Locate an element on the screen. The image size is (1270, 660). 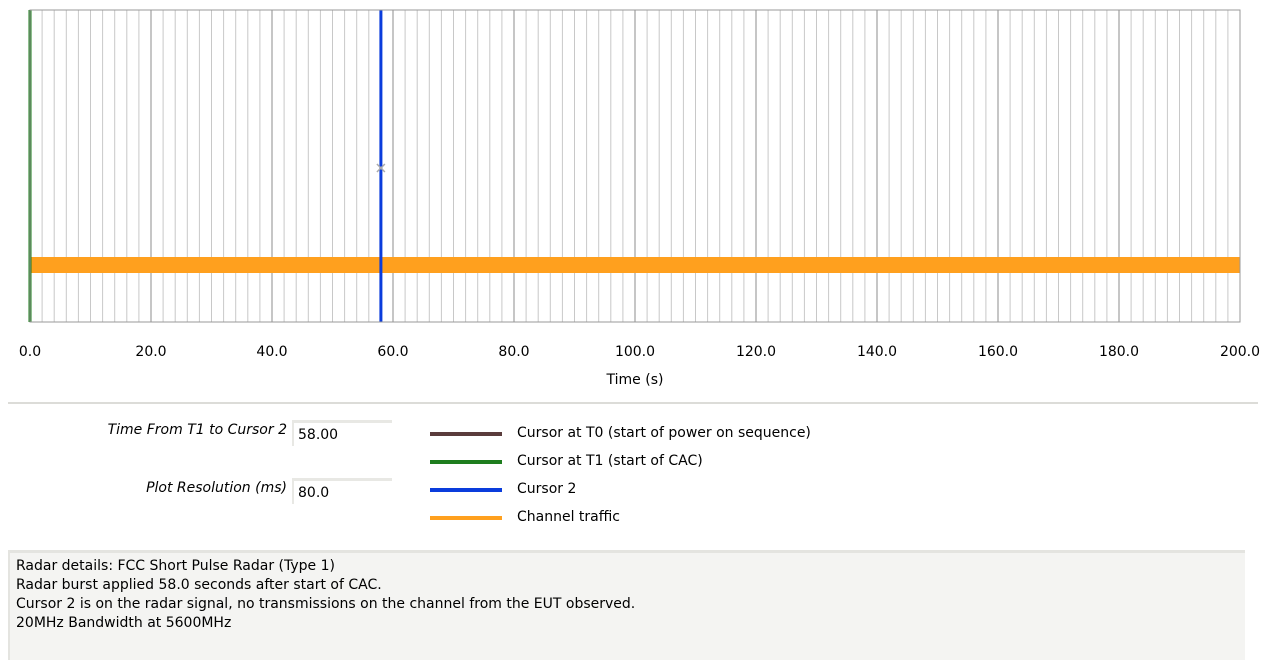
control-field: 80.0 is located at coordinates (342, 491).